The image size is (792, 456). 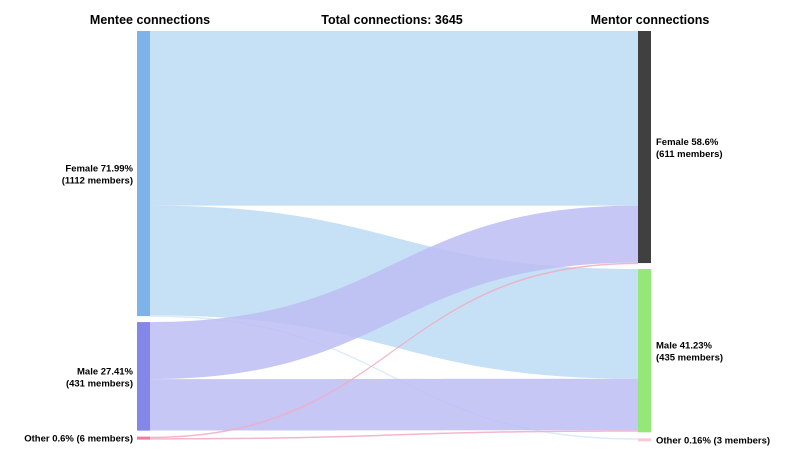 What do you see at coordinates (99, 169) in the screenshot?
I see `node-label-line1: Female 71.99%` at bounding box center [99, 169].